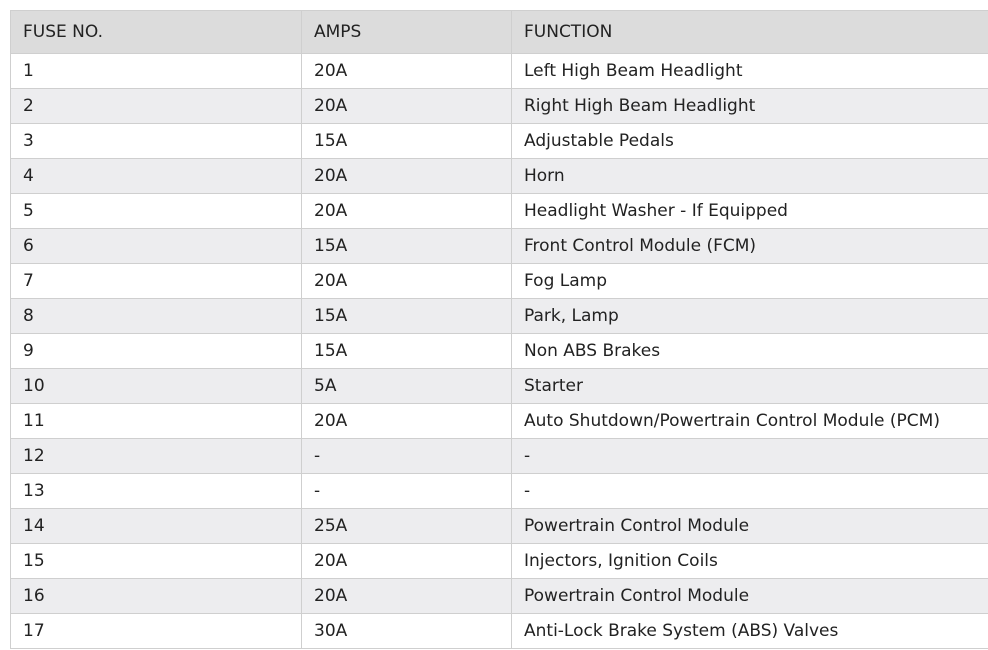 The height and width of the screenshot is (650, 988). I want to click on fuse-no-cell: 9, so click(156, 351).